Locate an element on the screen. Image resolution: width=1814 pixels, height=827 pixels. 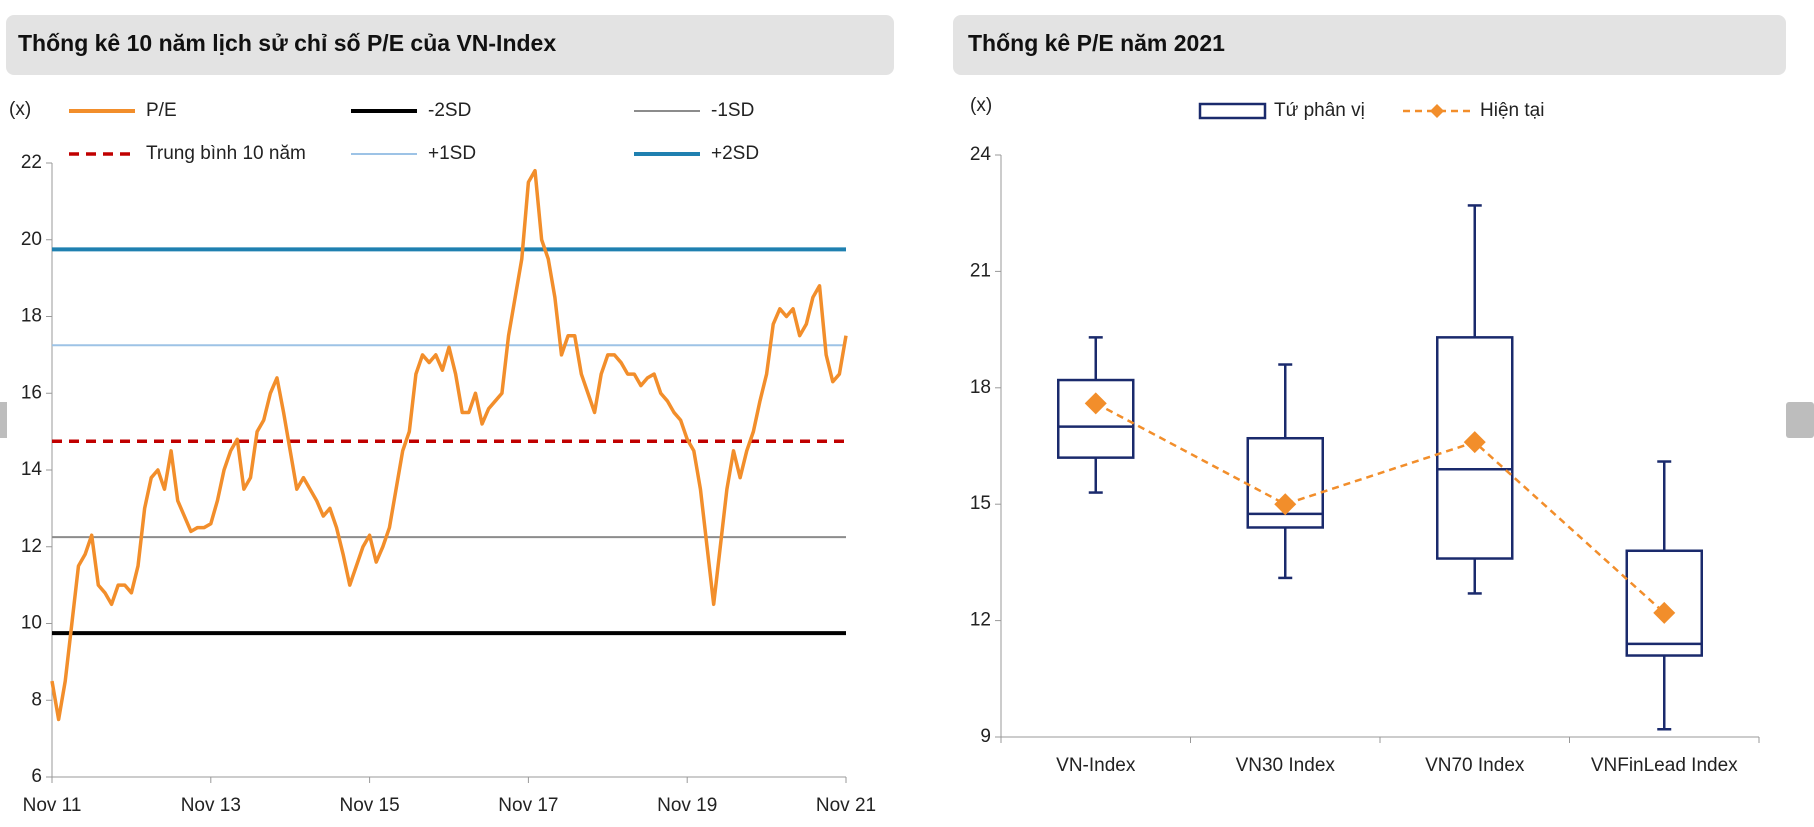
legend-label: Tứ phân vị is located at coordinates (1319, 110).